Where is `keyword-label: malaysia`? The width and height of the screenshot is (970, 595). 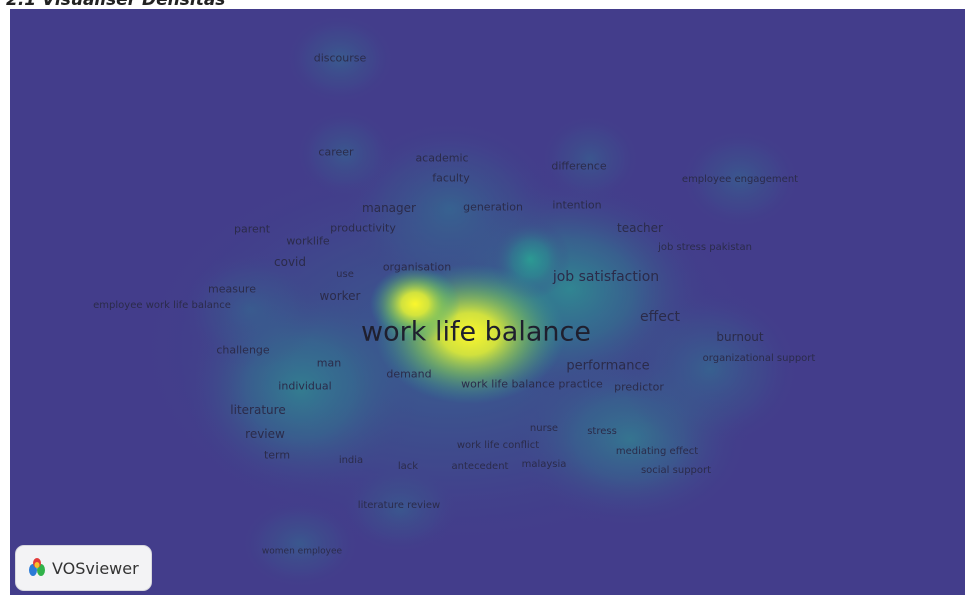
keyword-label: malaysia is located at coordinates (544, 464).